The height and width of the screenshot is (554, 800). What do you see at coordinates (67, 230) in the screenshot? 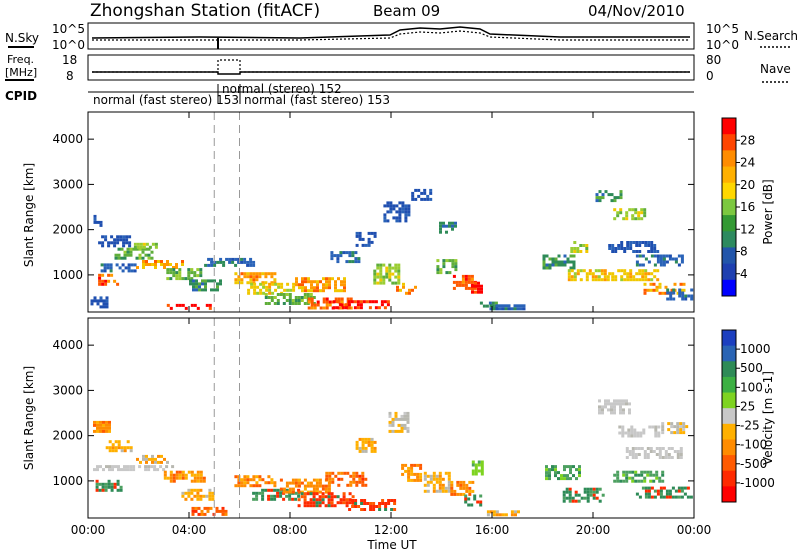
I see `y-tick-label: 2000` at bounding box center [67, 230].